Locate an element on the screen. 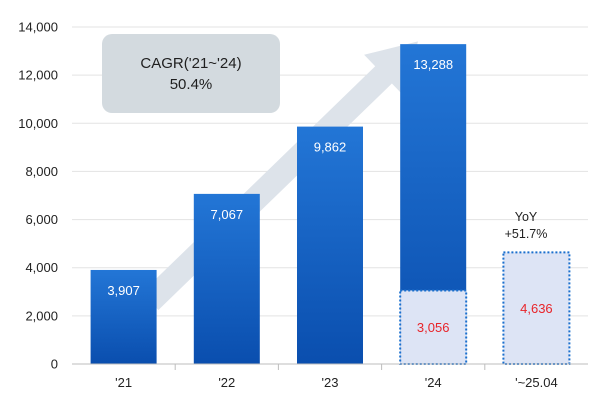  x-tick-label: '~25.04 is located at coordinates (536, 382).